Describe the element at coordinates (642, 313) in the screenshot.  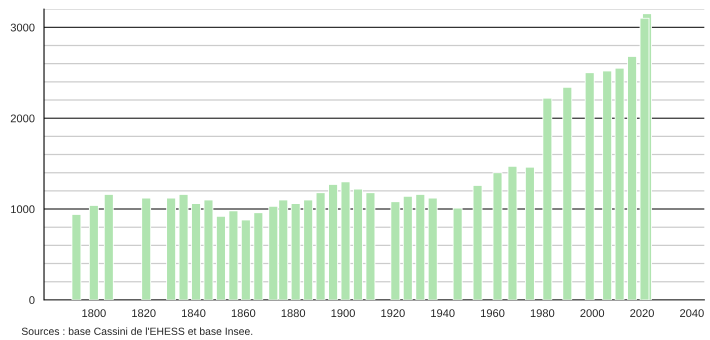
I see `x-tick-label: 2020` at that location.